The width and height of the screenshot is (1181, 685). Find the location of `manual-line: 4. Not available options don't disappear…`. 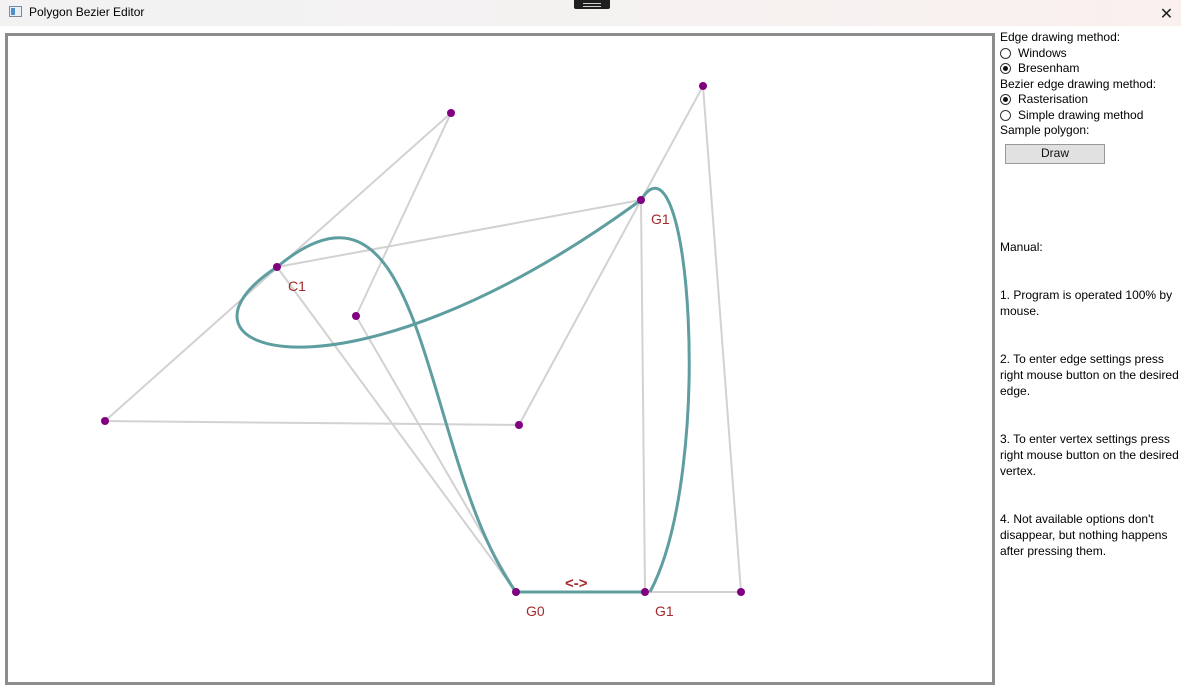

manual-line: 4. Not available options don't disappear… is located at coordinates (1084, 534).